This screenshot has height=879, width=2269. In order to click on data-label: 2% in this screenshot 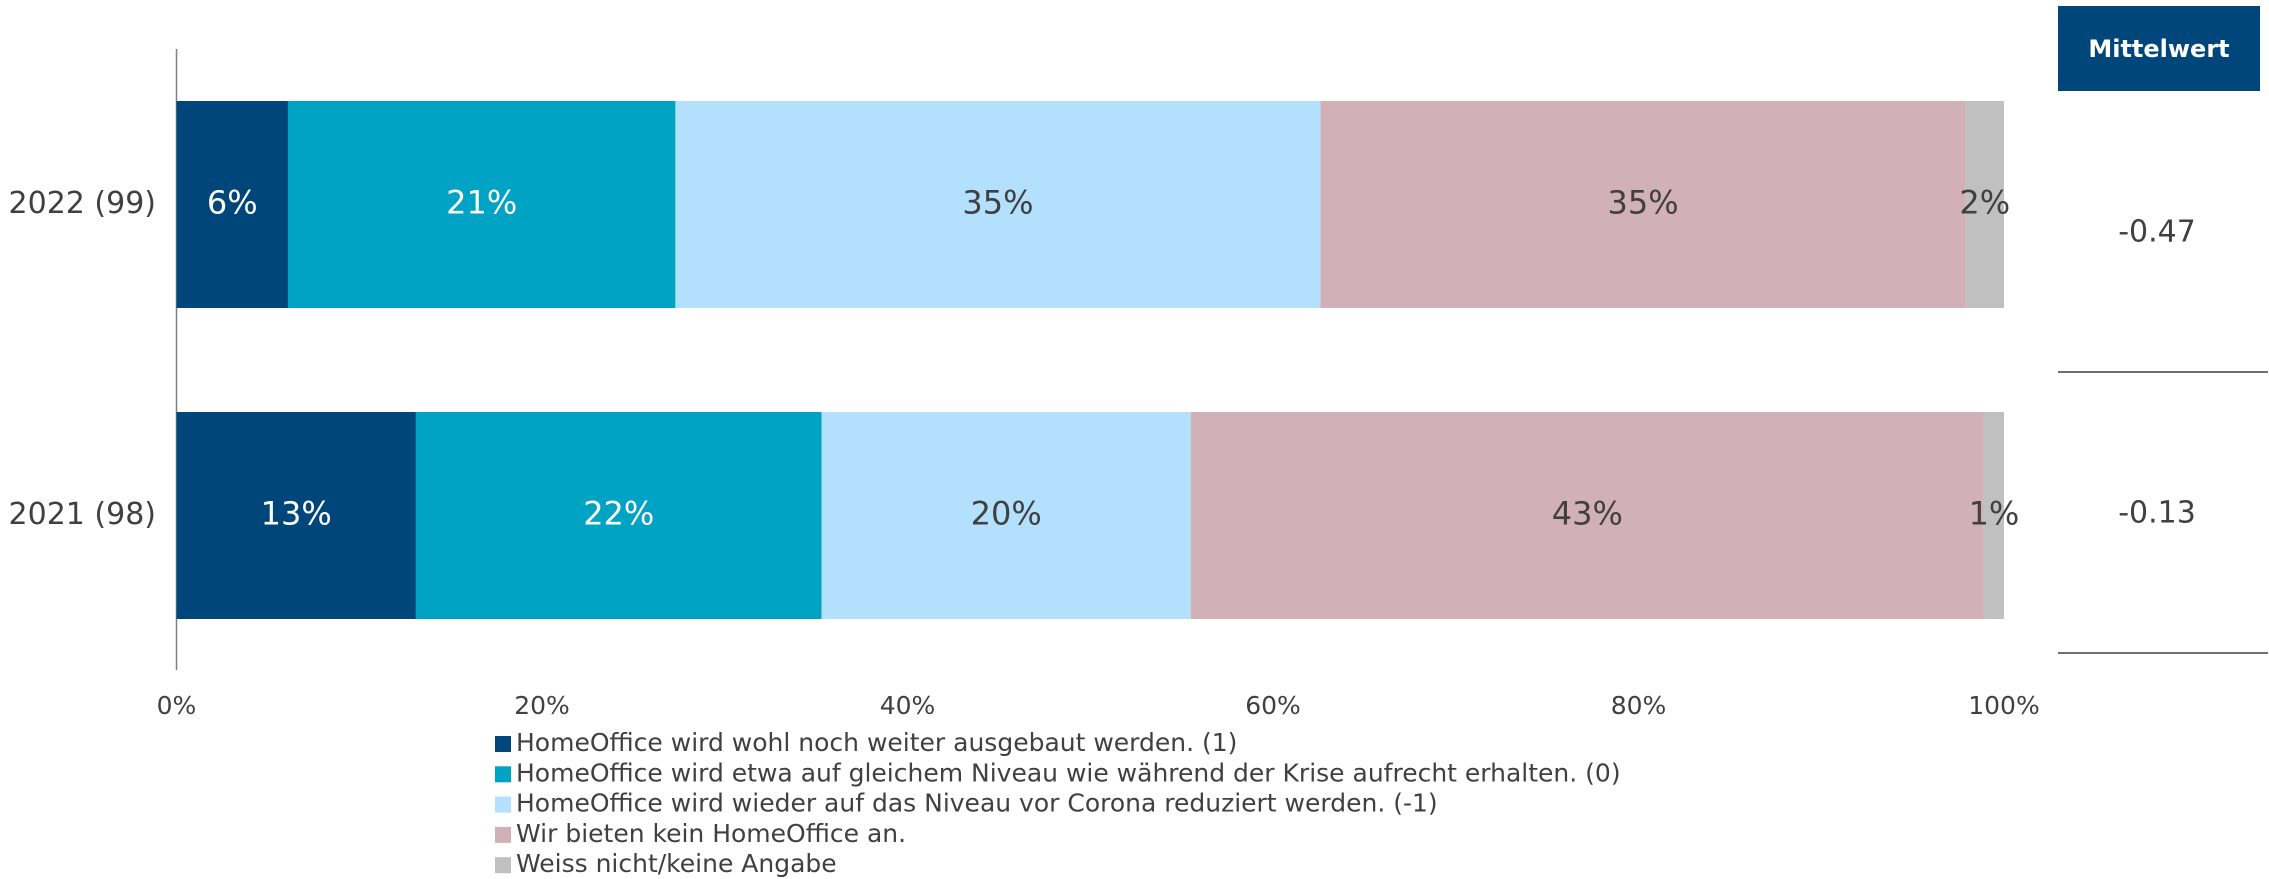, I will do `click(1984, 203)`.